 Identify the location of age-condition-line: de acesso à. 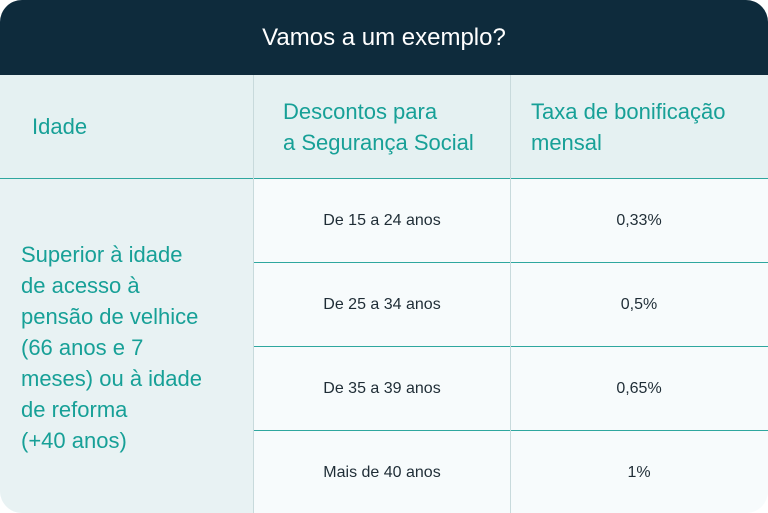
(80, 285).